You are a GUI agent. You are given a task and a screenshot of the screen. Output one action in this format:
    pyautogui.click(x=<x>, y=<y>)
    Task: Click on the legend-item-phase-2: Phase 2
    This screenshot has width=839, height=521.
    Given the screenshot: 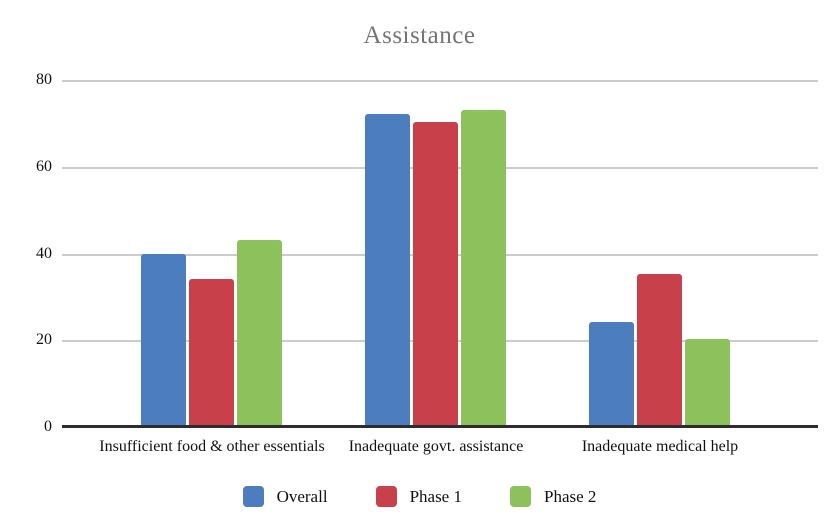 What is the action you would take?
    pyautogui.click(x=553, y=496)
    